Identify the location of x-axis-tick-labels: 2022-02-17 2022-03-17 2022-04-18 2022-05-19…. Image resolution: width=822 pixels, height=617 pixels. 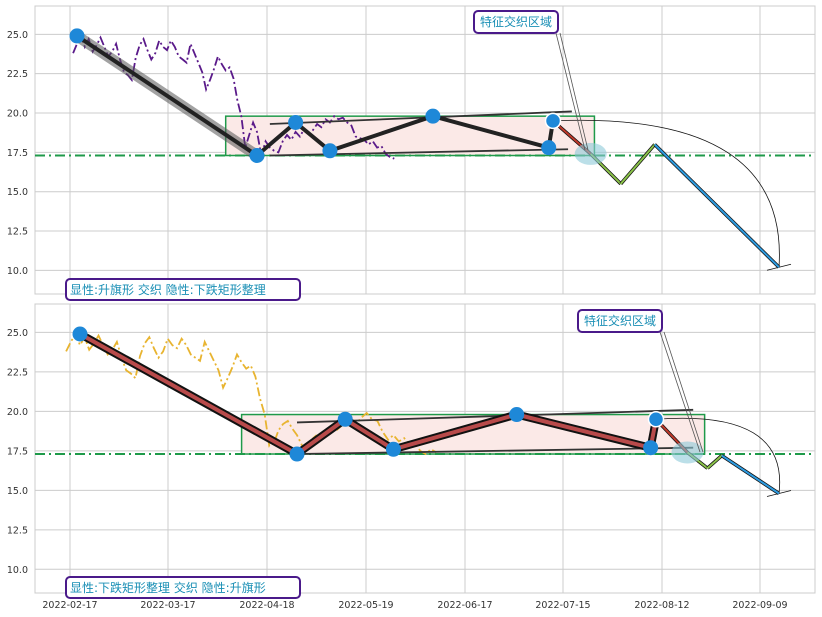
(414, 605).